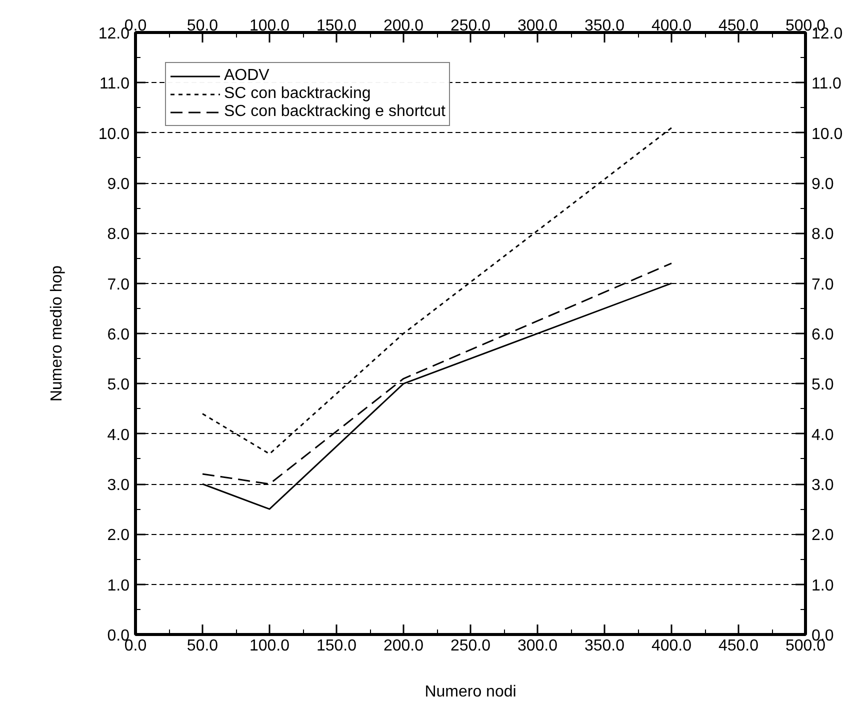 The height and width of the screenshot is (715, 868). What do you see at coordinates (335, 112) in the screenshot?
I see `legend-label: SC con backtracking e shortcut` at bounding box center [335, 112].